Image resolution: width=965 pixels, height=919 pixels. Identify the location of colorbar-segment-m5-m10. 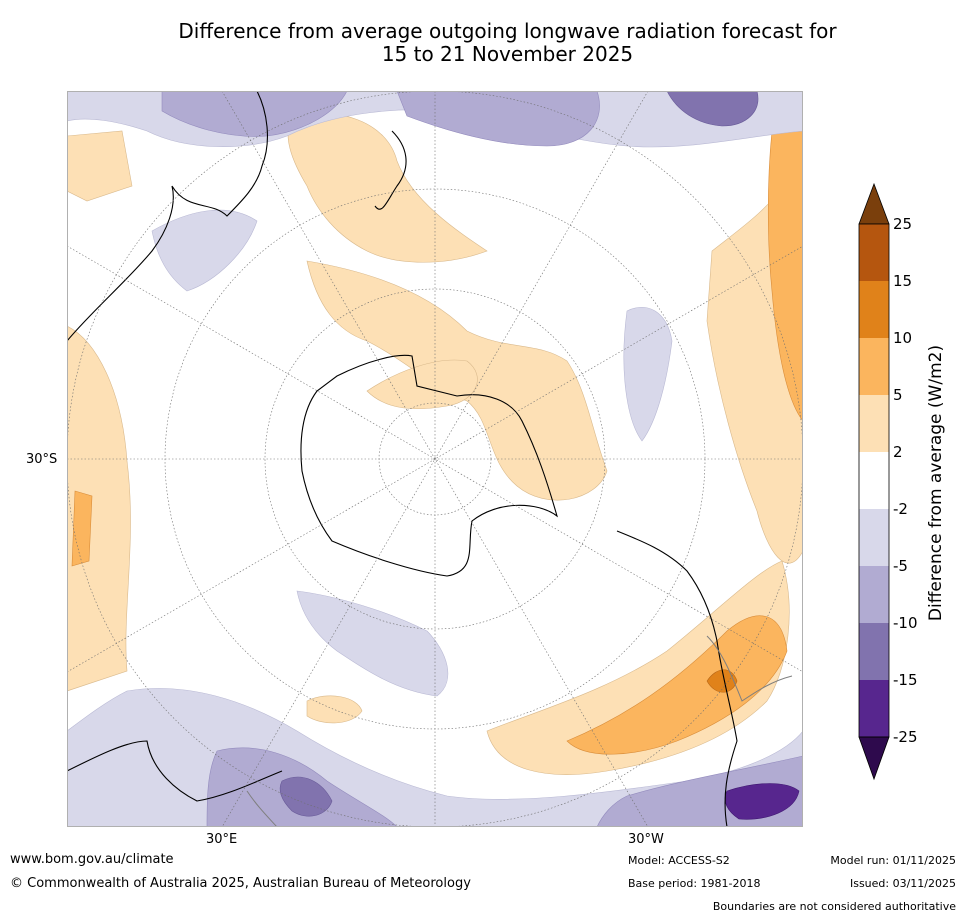
(874, 594).